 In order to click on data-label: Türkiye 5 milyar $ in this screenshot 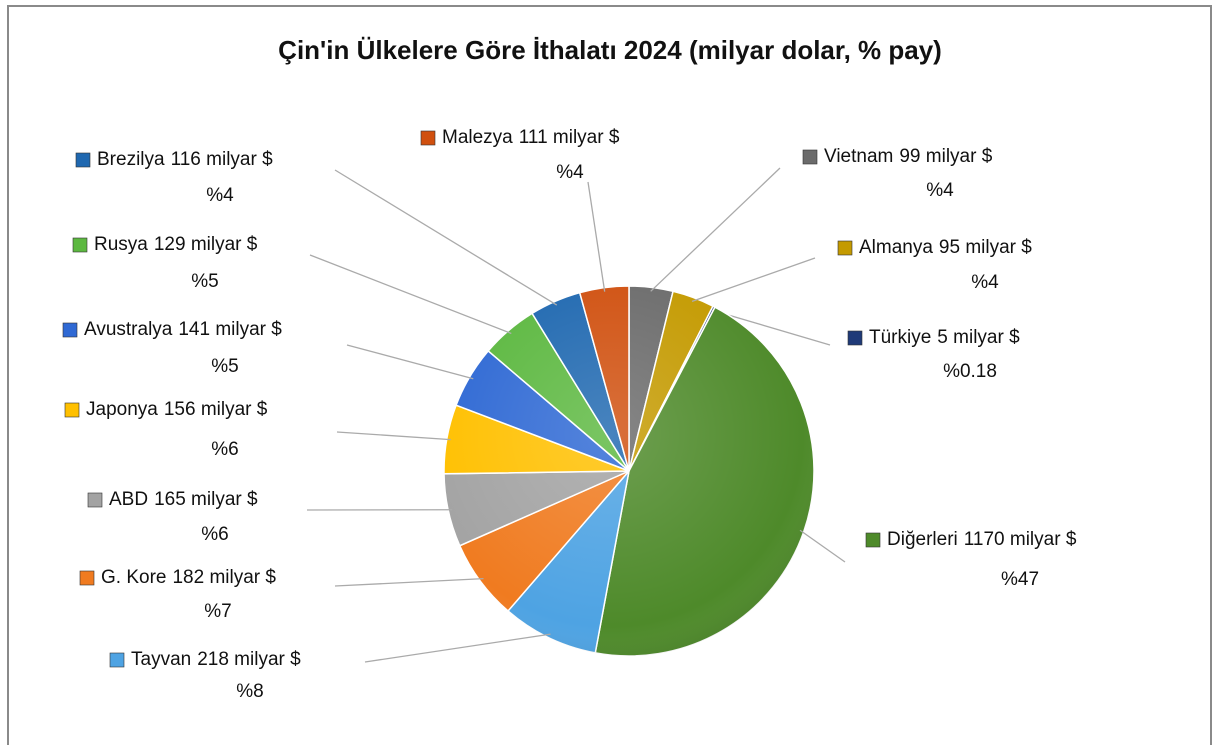, I will do `click(944, 337)`.